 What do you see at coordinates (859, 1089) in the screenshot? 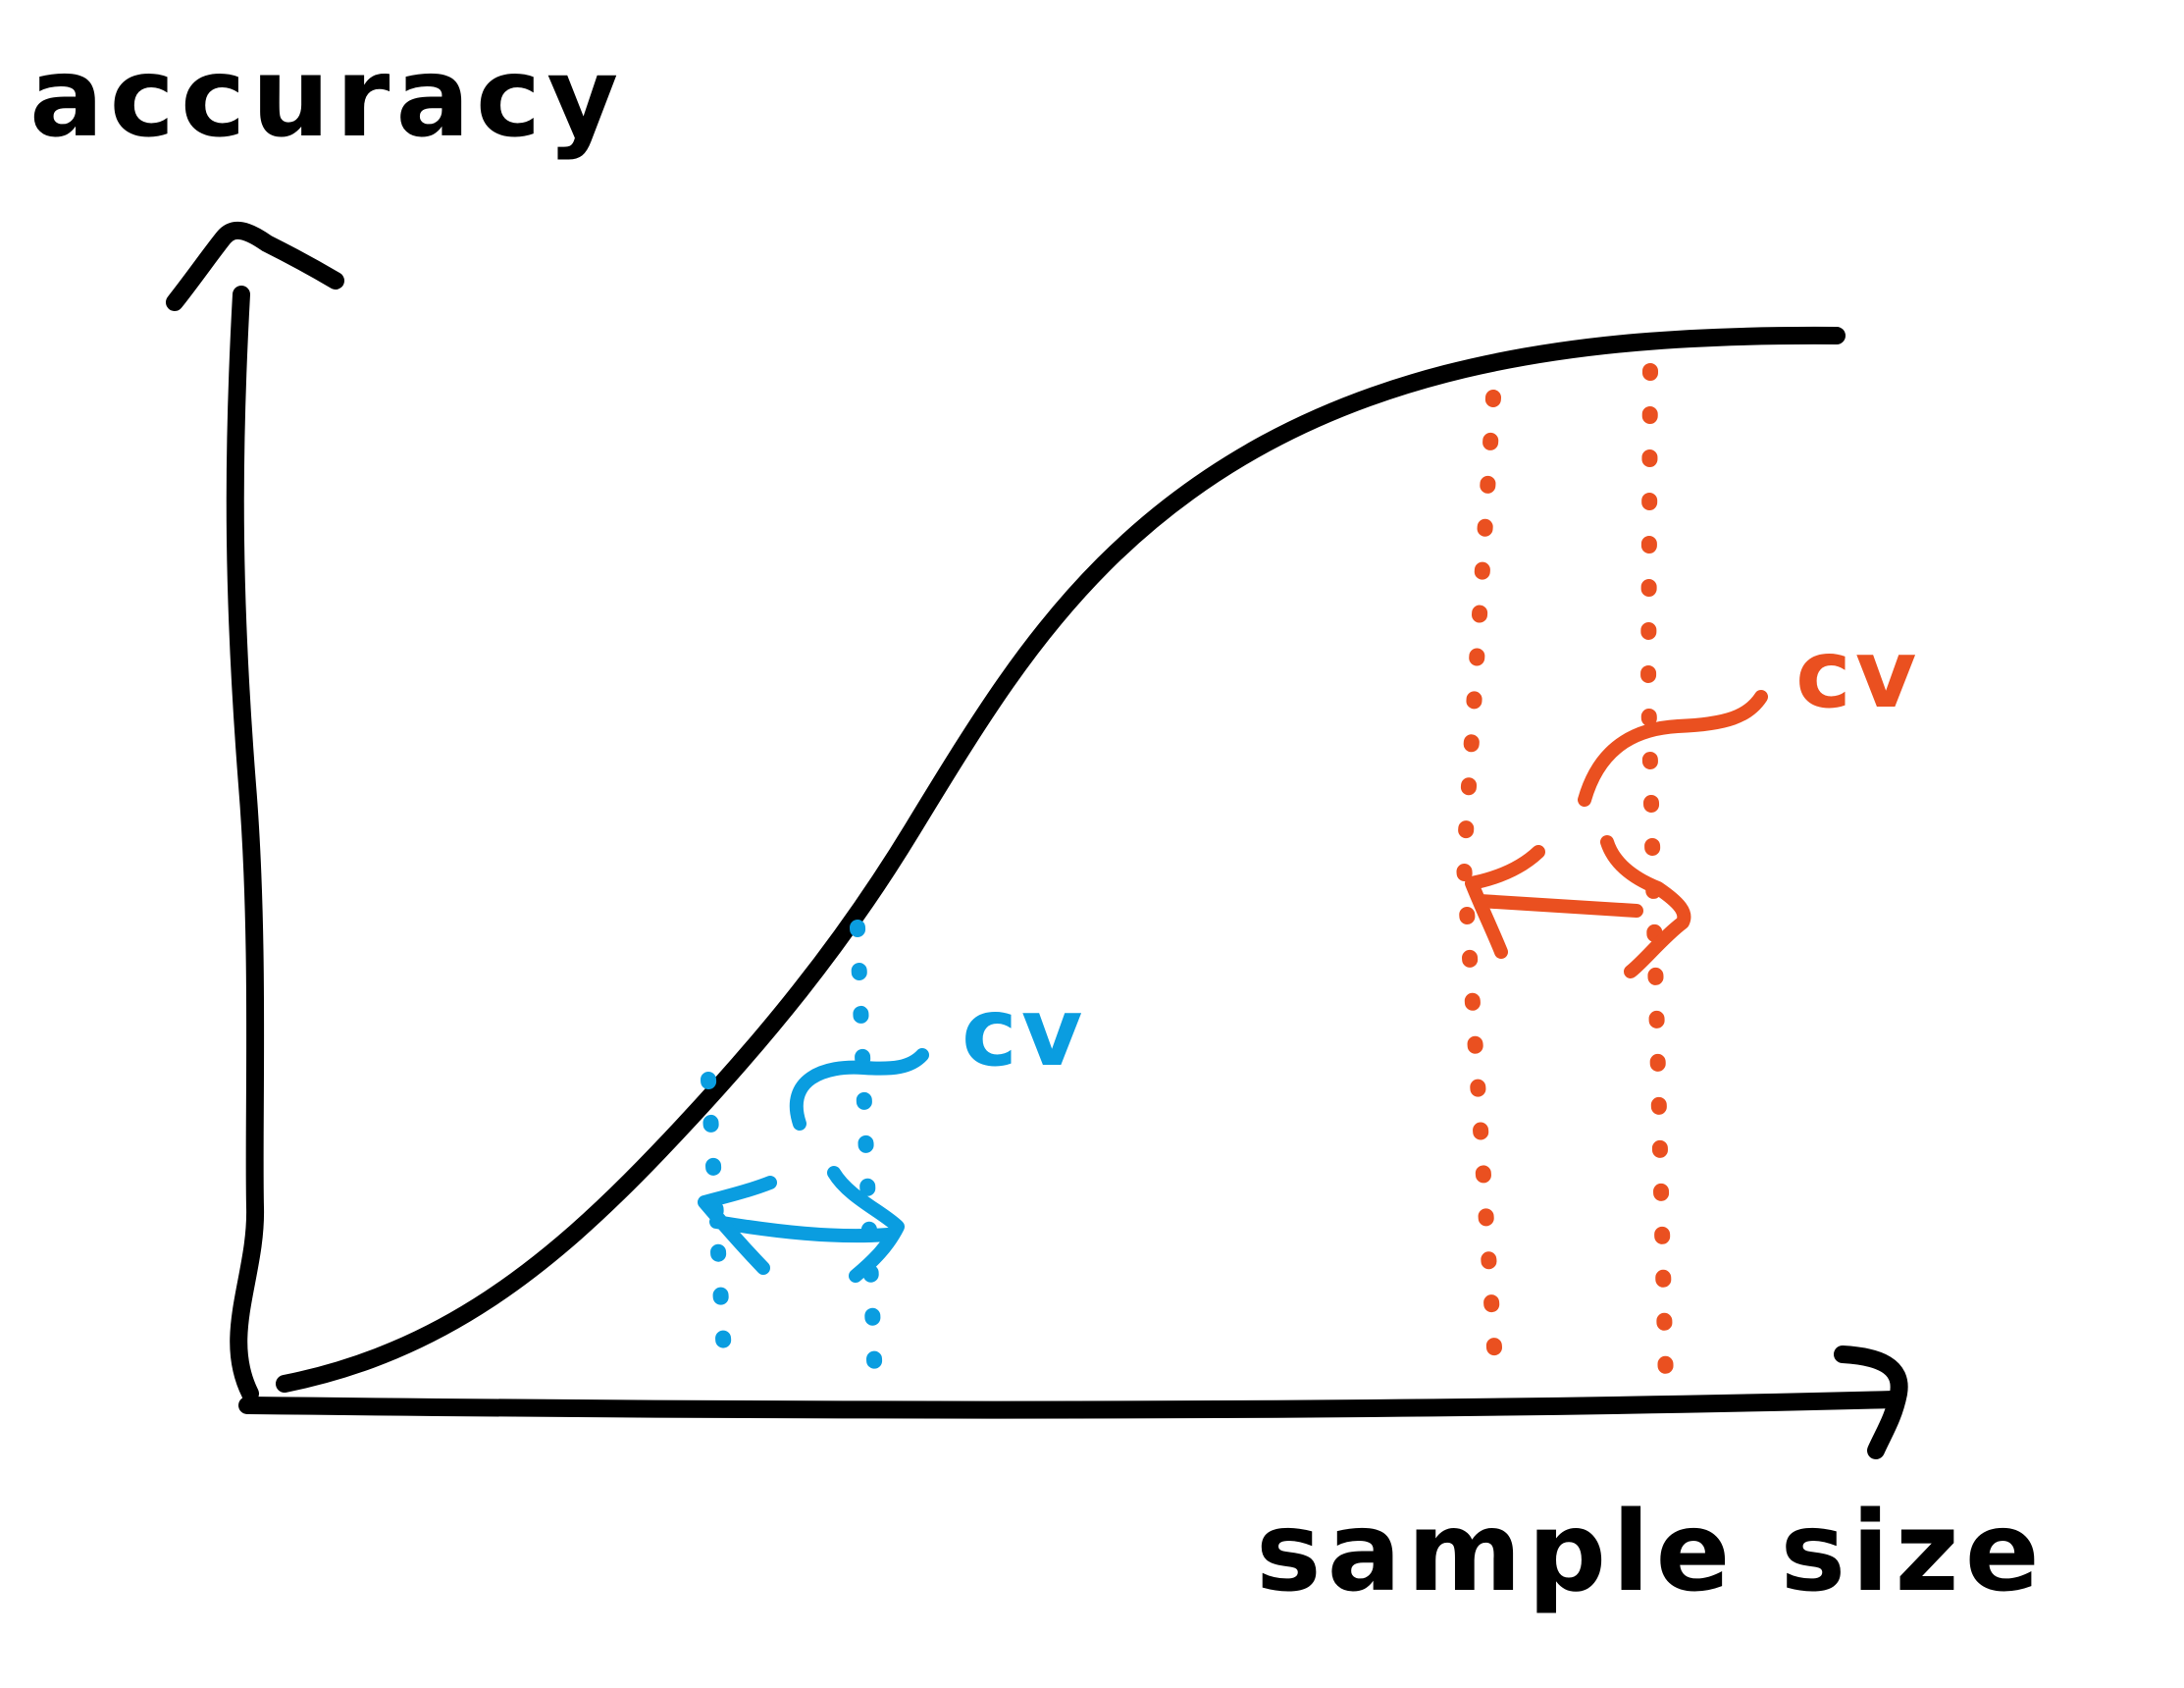
I see `blue-bracket` at bounding box center [859, 1089].